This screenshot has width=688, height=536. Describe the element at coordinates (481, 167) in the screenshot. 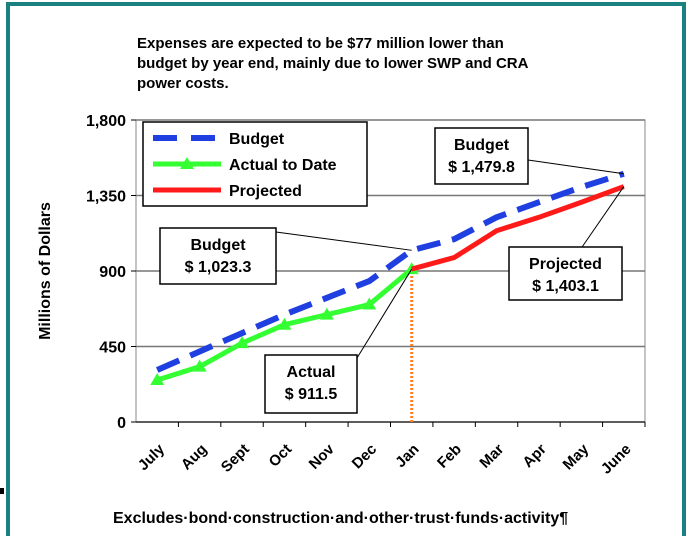

I see `data-label: $ 1,479.8` at that location.